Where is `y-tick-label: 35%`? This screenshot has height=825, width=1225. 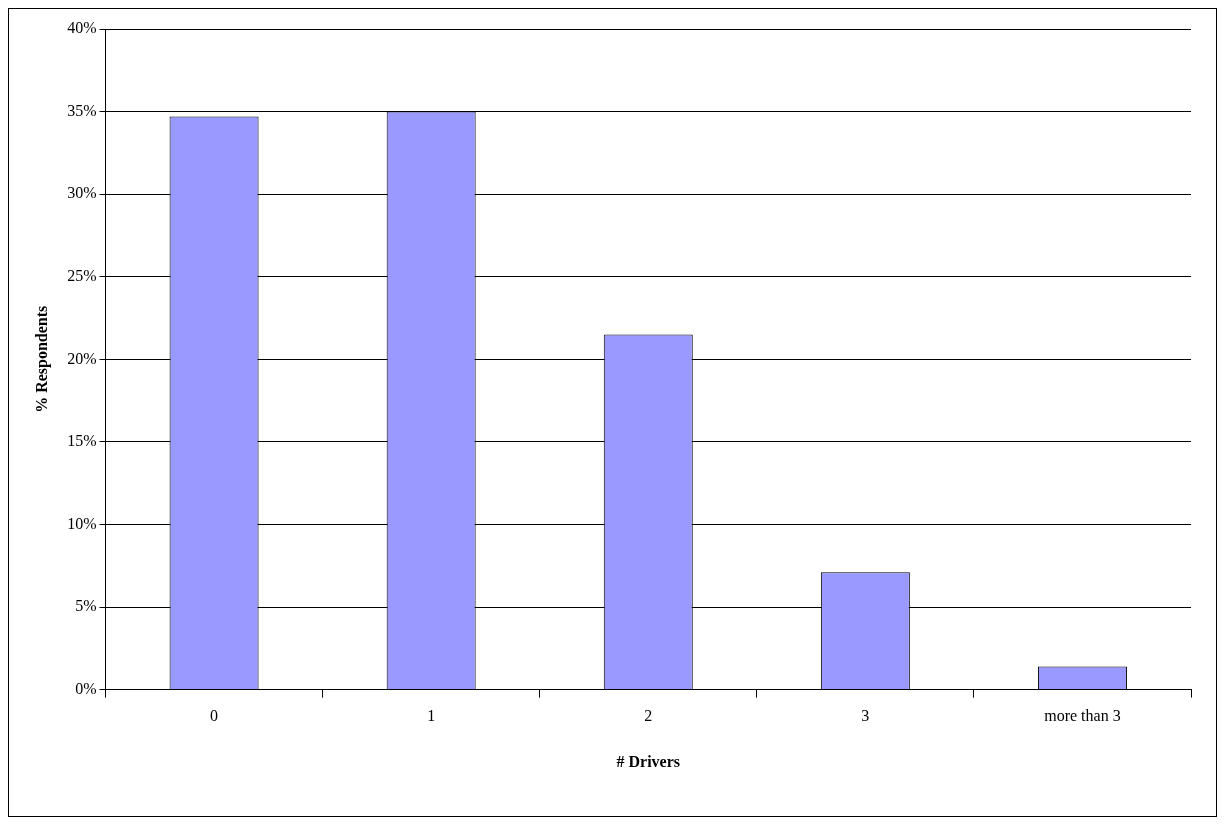 y-tick-label: 35% is located at coordinates (82, 110).